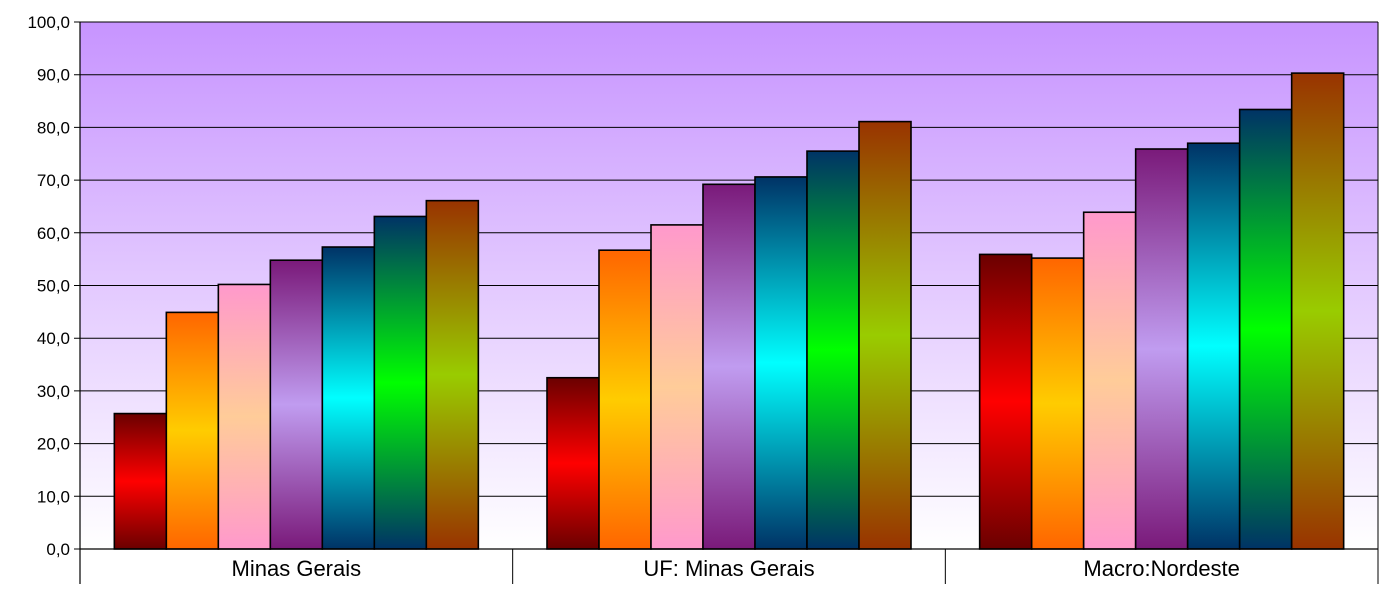 The image size is (1384, 589). Describe the element at coordinates (53, 444) in the screenshot. I see `y-tick-label: 20,0` at that location.